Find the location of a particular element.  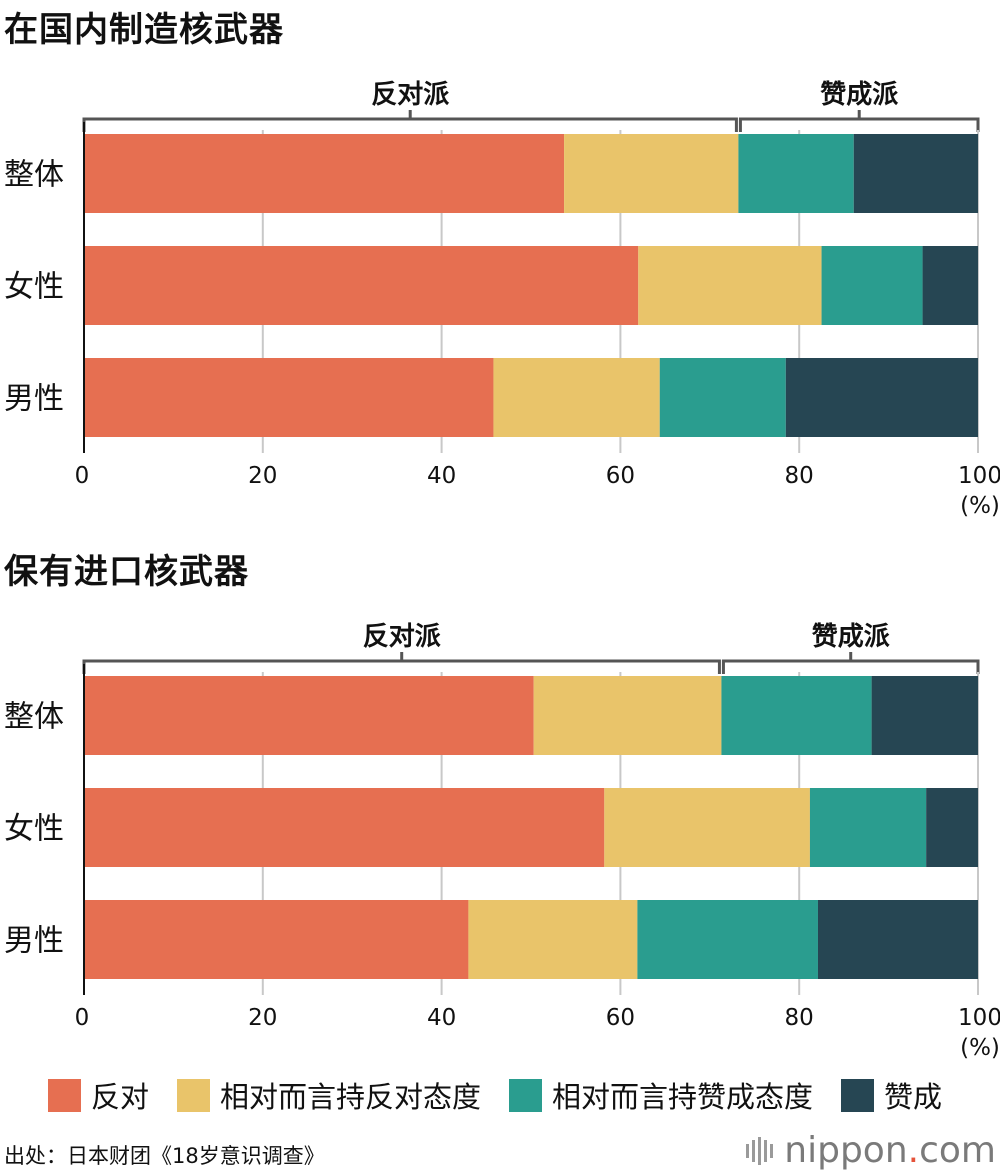

chart-2-category-label-0: 整体 is located at coordinates (34, 717).